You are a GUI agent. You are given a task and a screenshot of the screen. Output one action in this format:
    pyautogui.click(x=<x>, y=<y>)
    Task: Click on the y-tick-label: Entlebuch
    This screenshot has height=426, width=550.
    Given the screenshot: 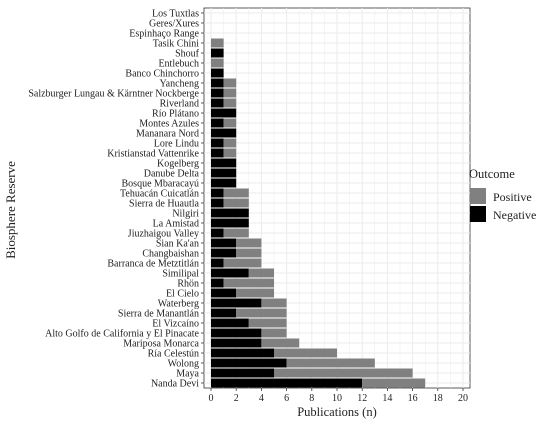 What is the action you would take?
    pyautogui.click(x=178, y=64)
    